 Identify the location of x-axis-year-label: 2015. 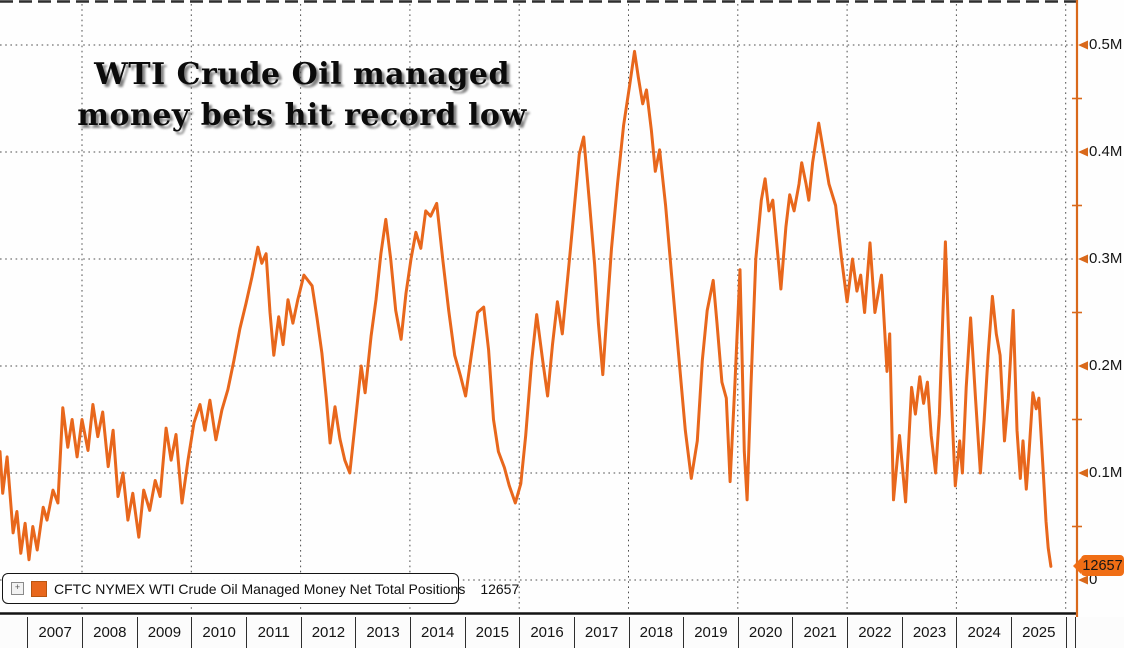
(492, 632).